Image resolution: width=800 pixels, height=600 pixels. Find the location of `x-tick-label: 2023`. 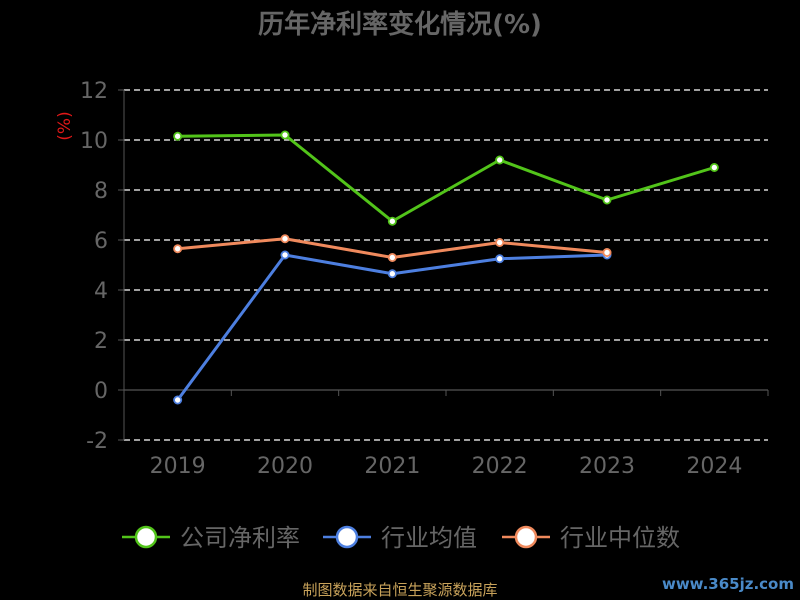

x-tick-label: 2023 is located at coordinates (607, 466).